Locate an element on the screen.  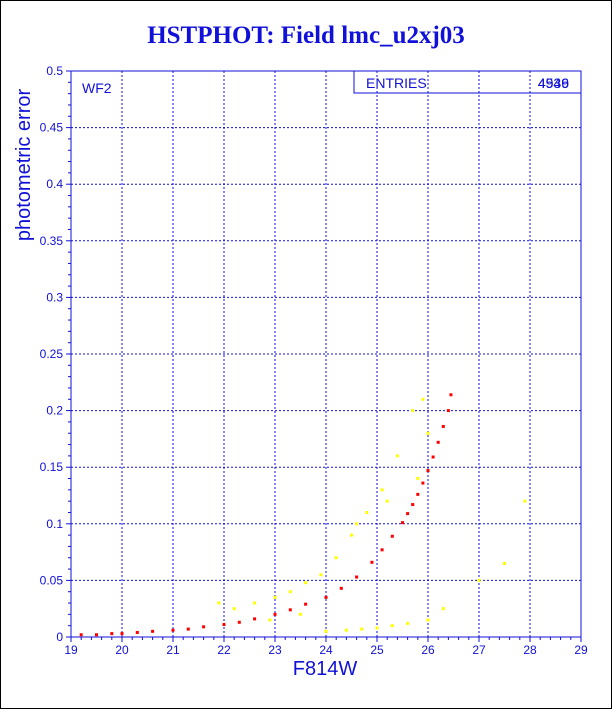
stats-entries-value-1: 4939 is located at coordinates (553, 83).